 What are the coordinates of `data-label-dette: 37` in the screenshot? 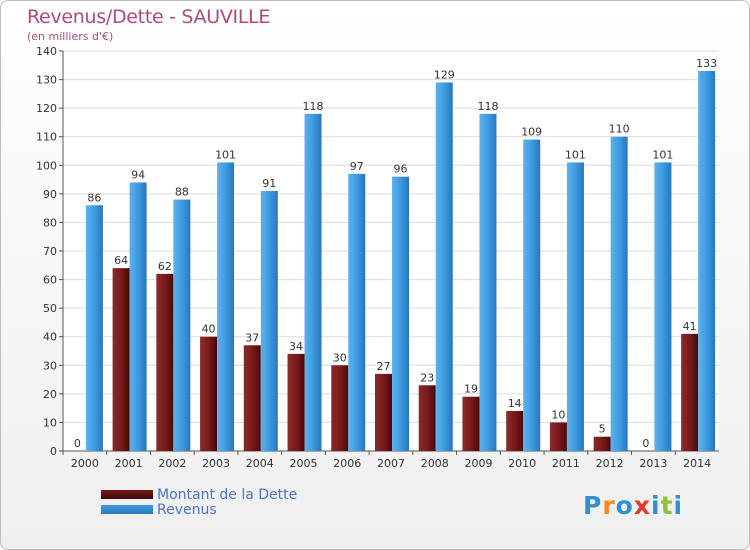 It's located at (252, 337).